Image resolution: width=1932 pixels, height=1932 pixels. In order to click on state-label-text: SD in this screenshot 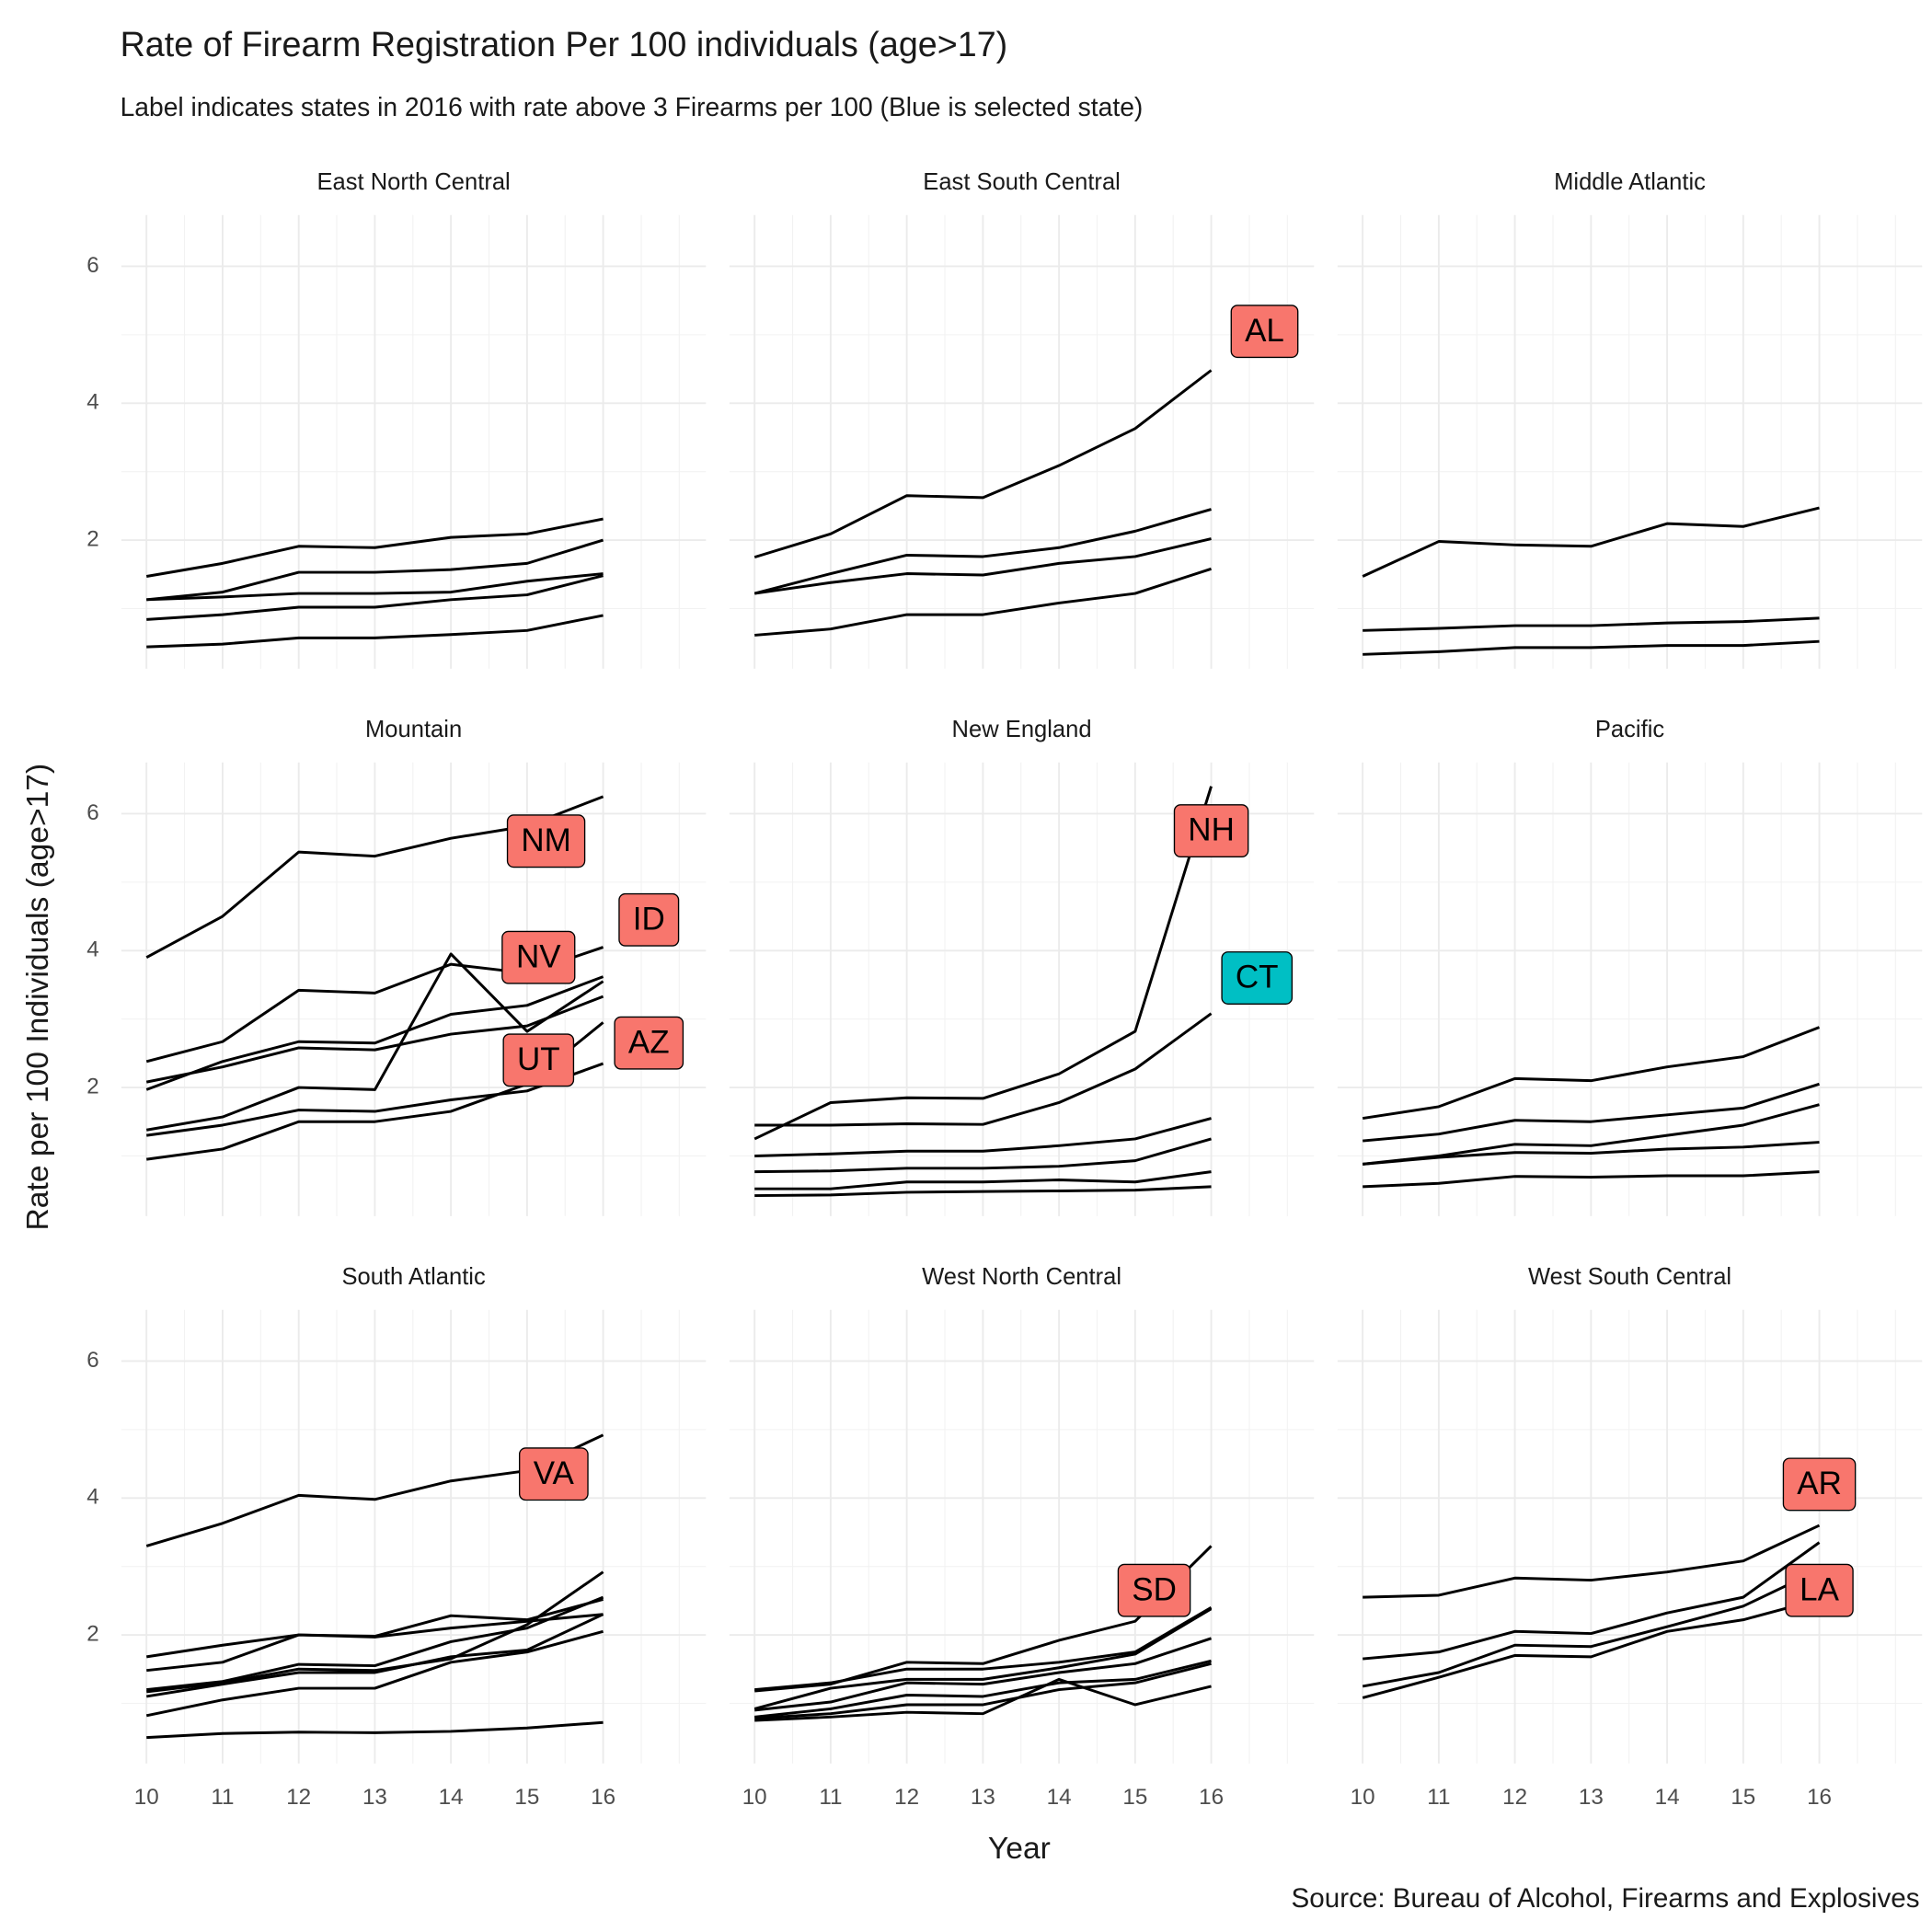, I will do `click(1154, 1589)`.